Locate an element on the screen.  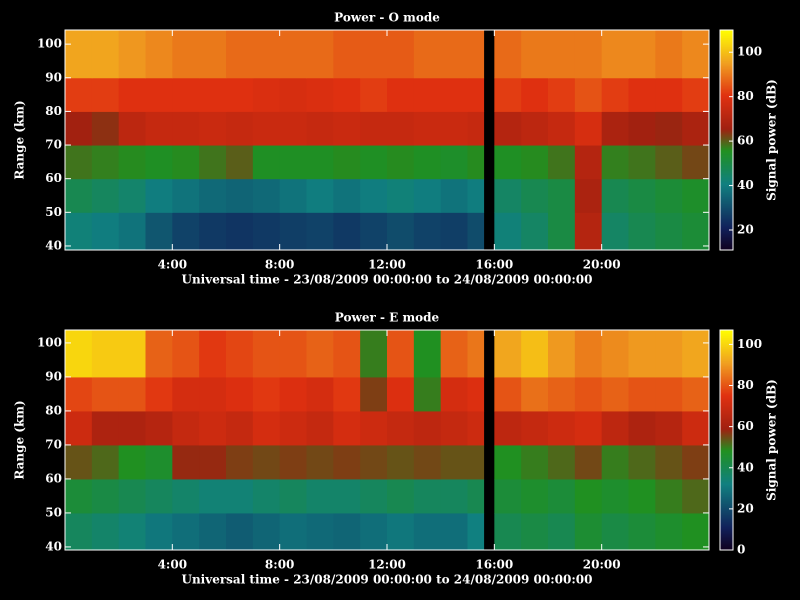
colorbar-tick-label: 20 is located at coordinates (745, 508).